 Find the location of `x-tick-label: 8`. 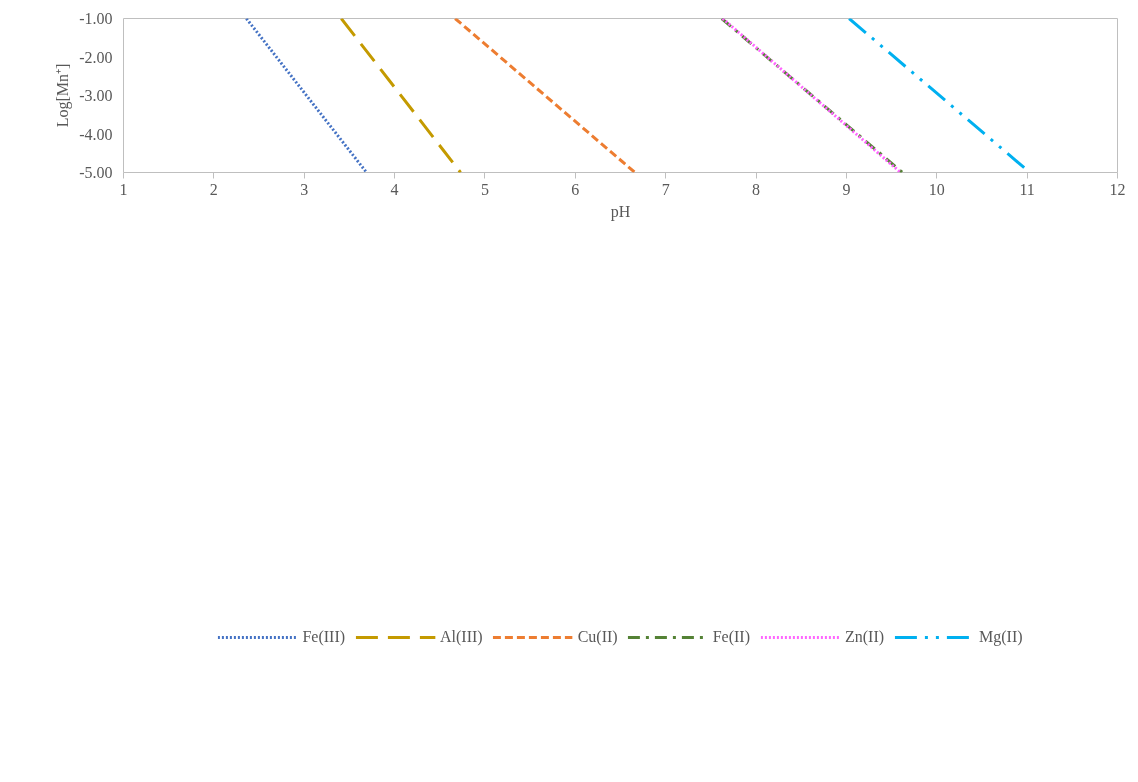

x-tick-label: 8 is located at coordinates (756, 189).